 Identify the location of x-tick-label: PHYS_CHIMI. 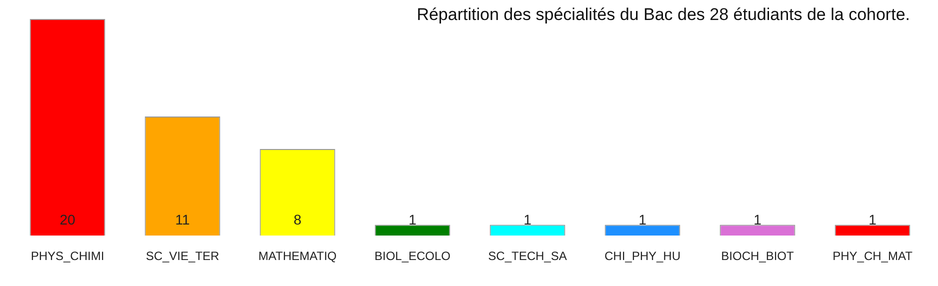
(67, 256).